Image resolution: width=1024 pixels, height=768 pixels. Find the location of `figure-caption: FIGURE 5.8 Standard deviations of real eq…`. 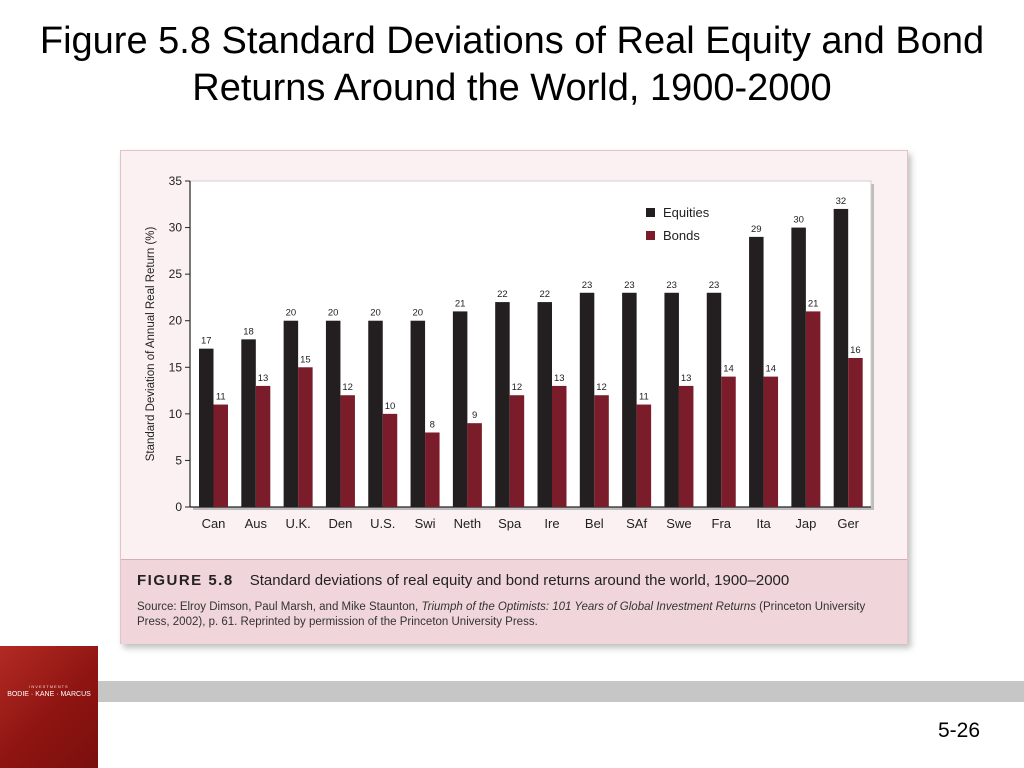

figure-caption: FIGURE 5.8 Standard deviations of real eq… is located at coordinates (514, 601).